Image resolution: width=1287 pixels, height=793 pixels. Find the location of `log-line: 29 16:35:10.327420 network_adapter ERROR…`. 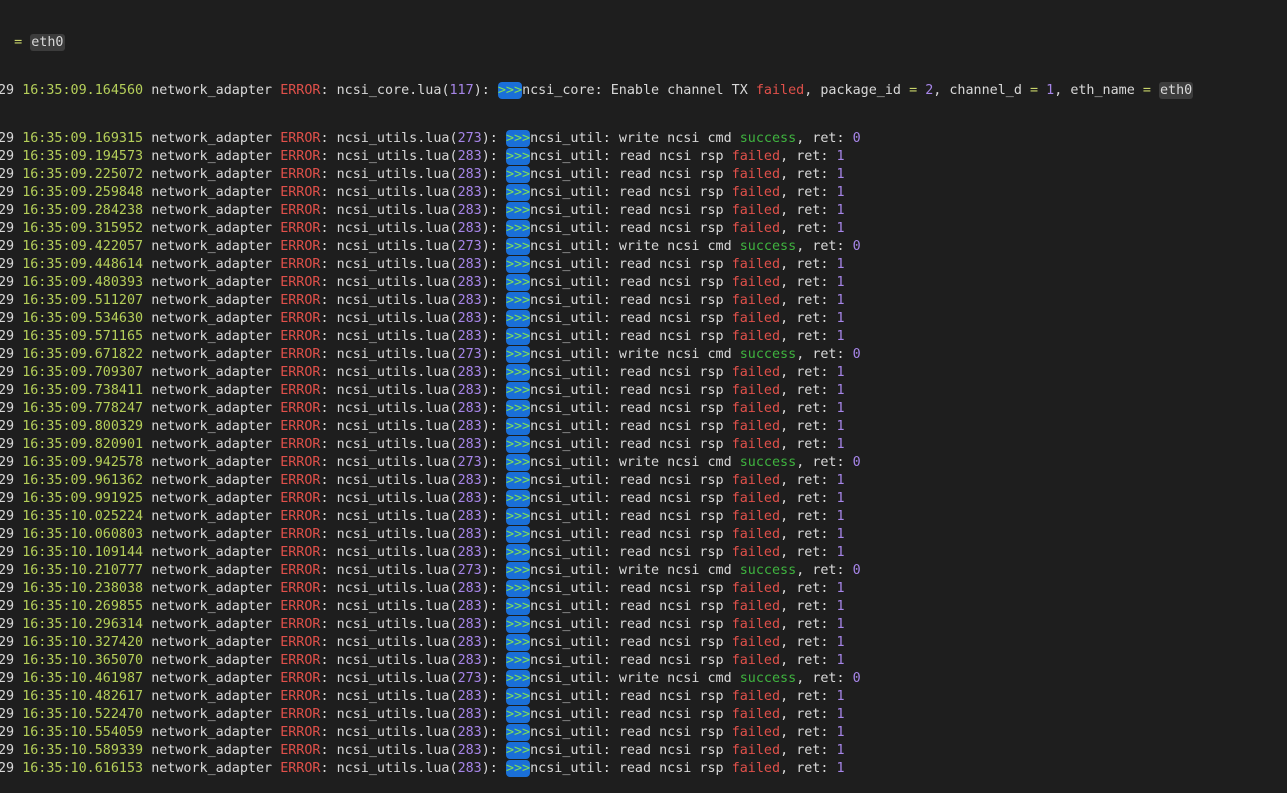

log-line: 29 16:35:10.327420 network_adapter ERROR… is located at coordinates (422, 642).